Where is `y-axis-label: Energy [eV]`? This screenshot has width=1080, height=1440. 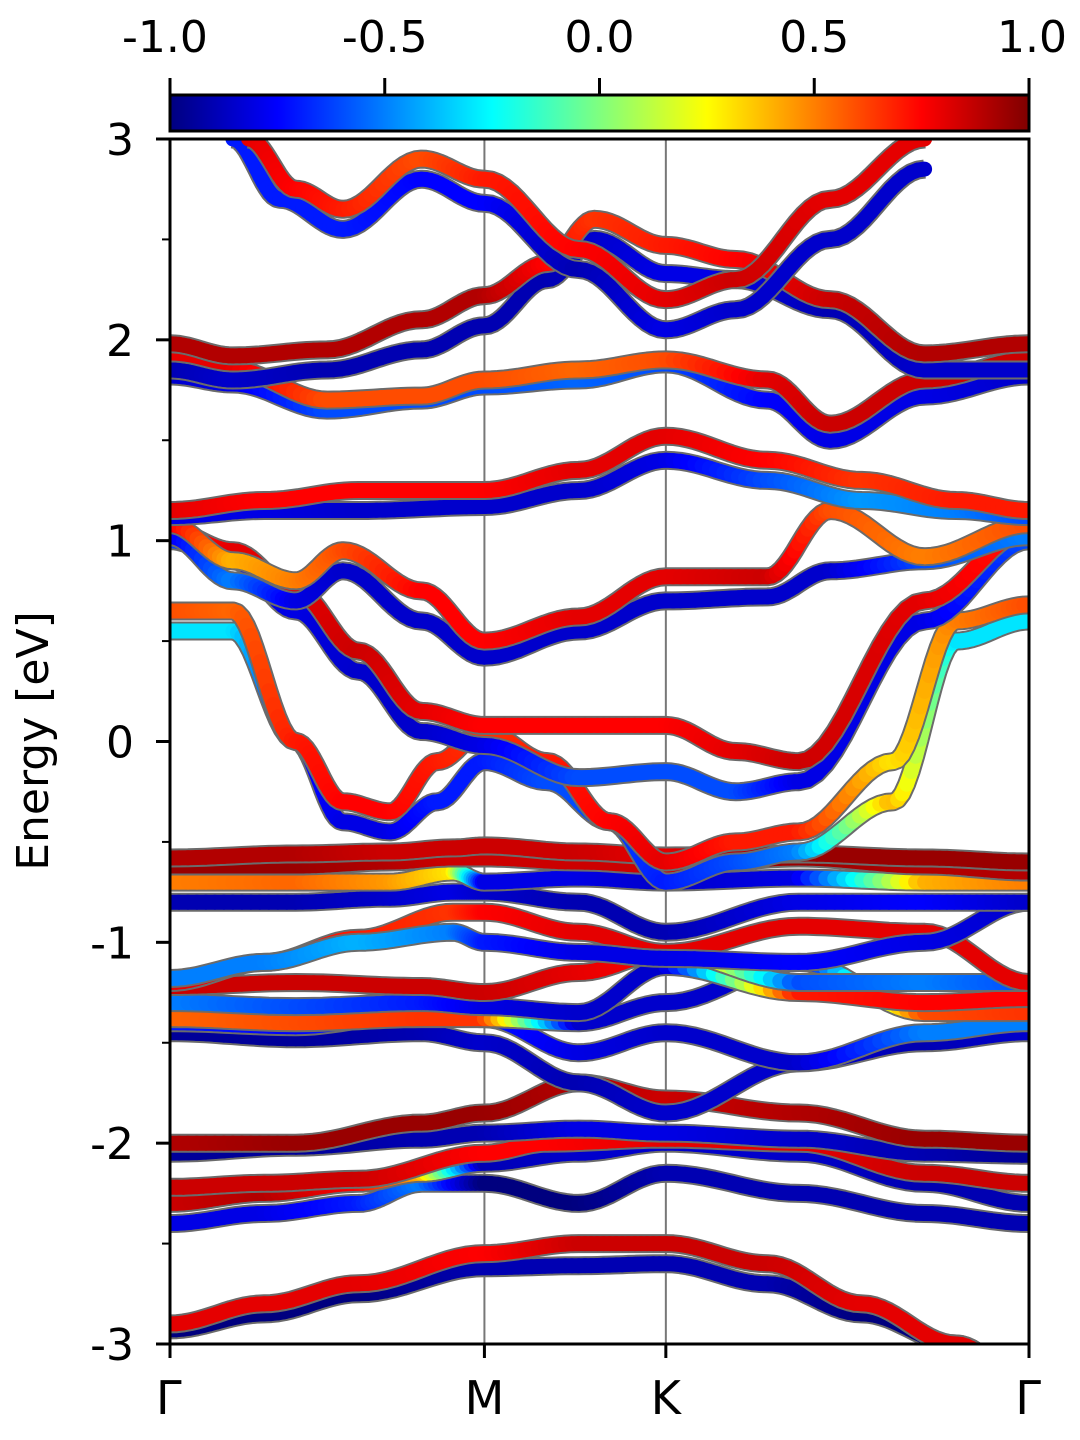 y-axis-label: Energy [eV] is located at coordinates (33, 741).